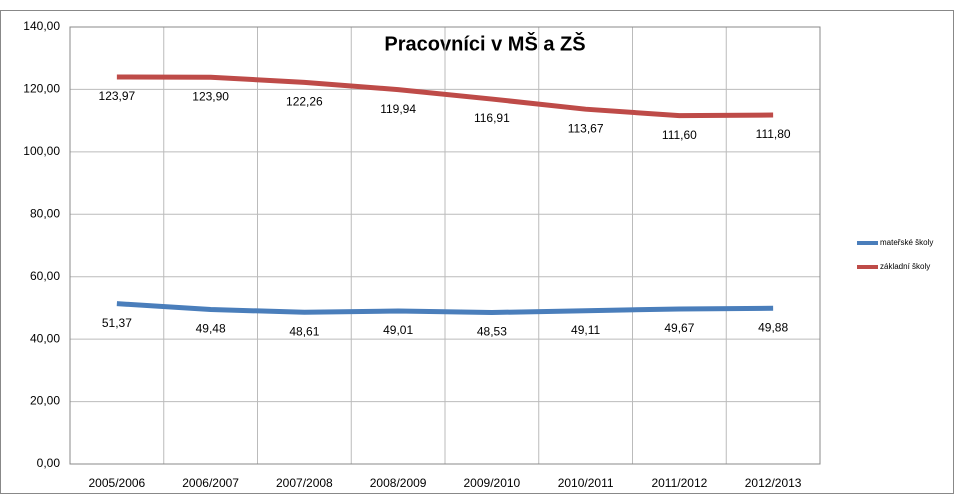 This screenshot has width=954, height=494. Describe the element at coordinates (210, 483) in the screenshot. I see `x-tick-label: 2006/2007` at that location.